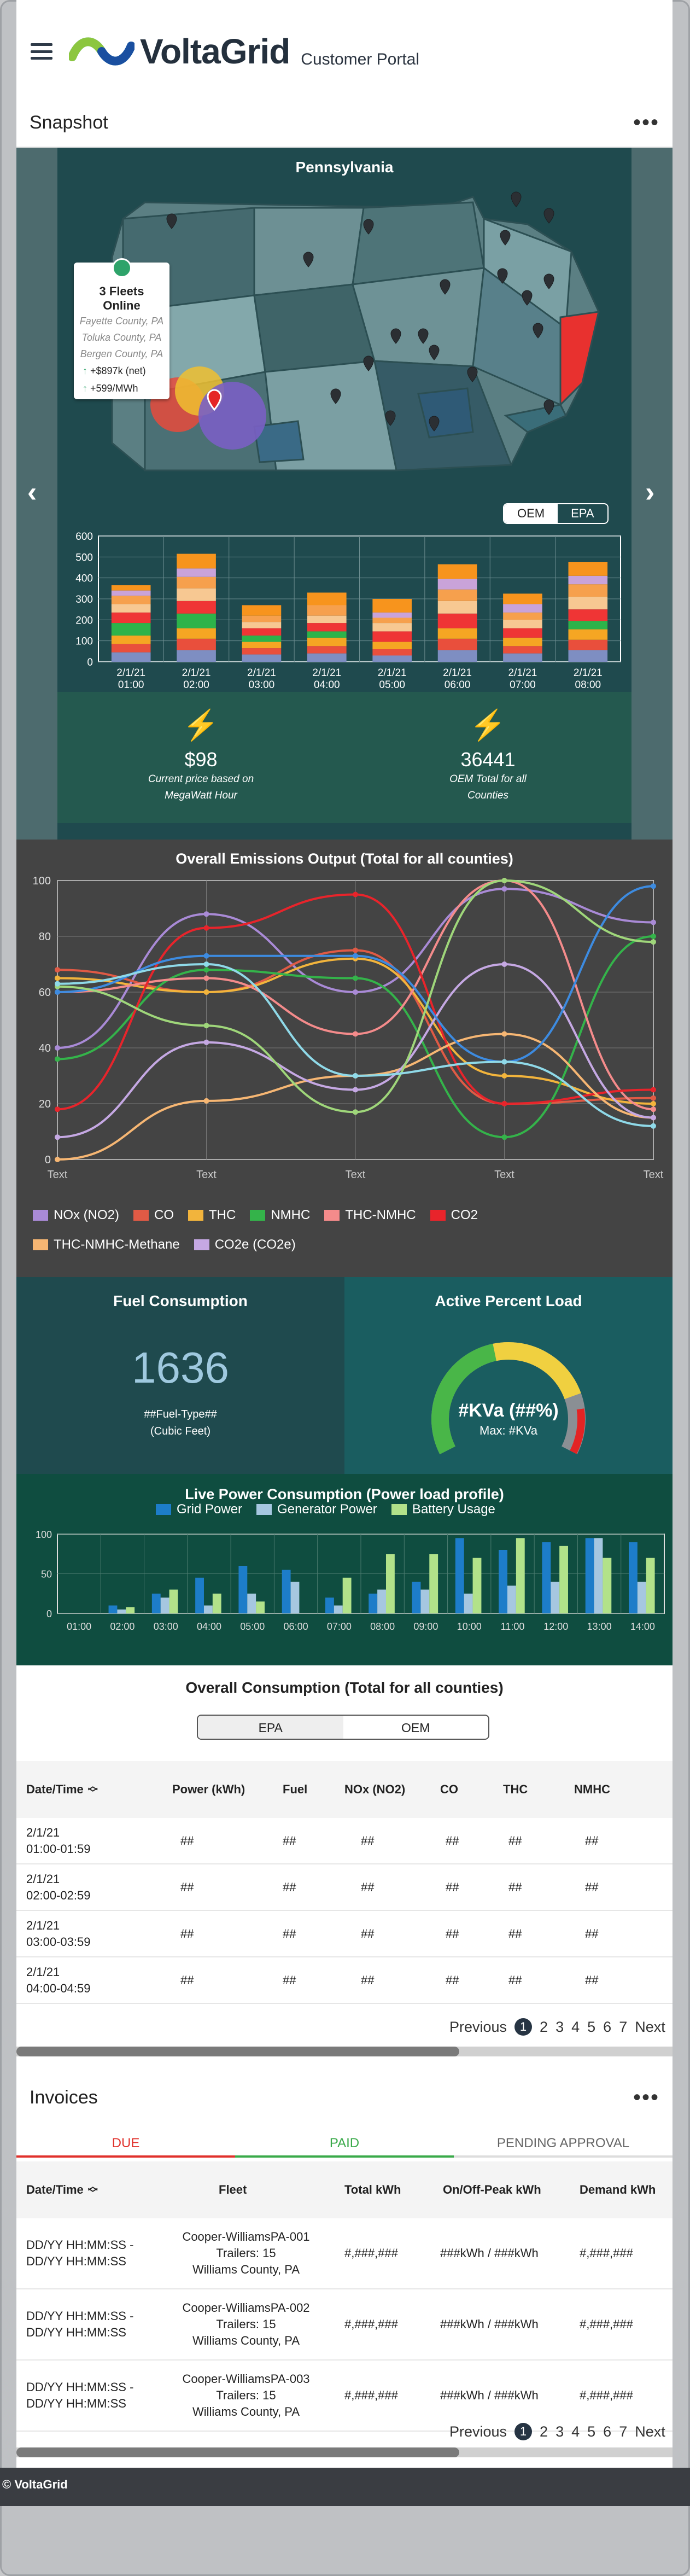 The image size is (690, 2576). Describe the element at coordinates (344, 2051) in the screenshot. I see `consumption-scrollbar` at that location.